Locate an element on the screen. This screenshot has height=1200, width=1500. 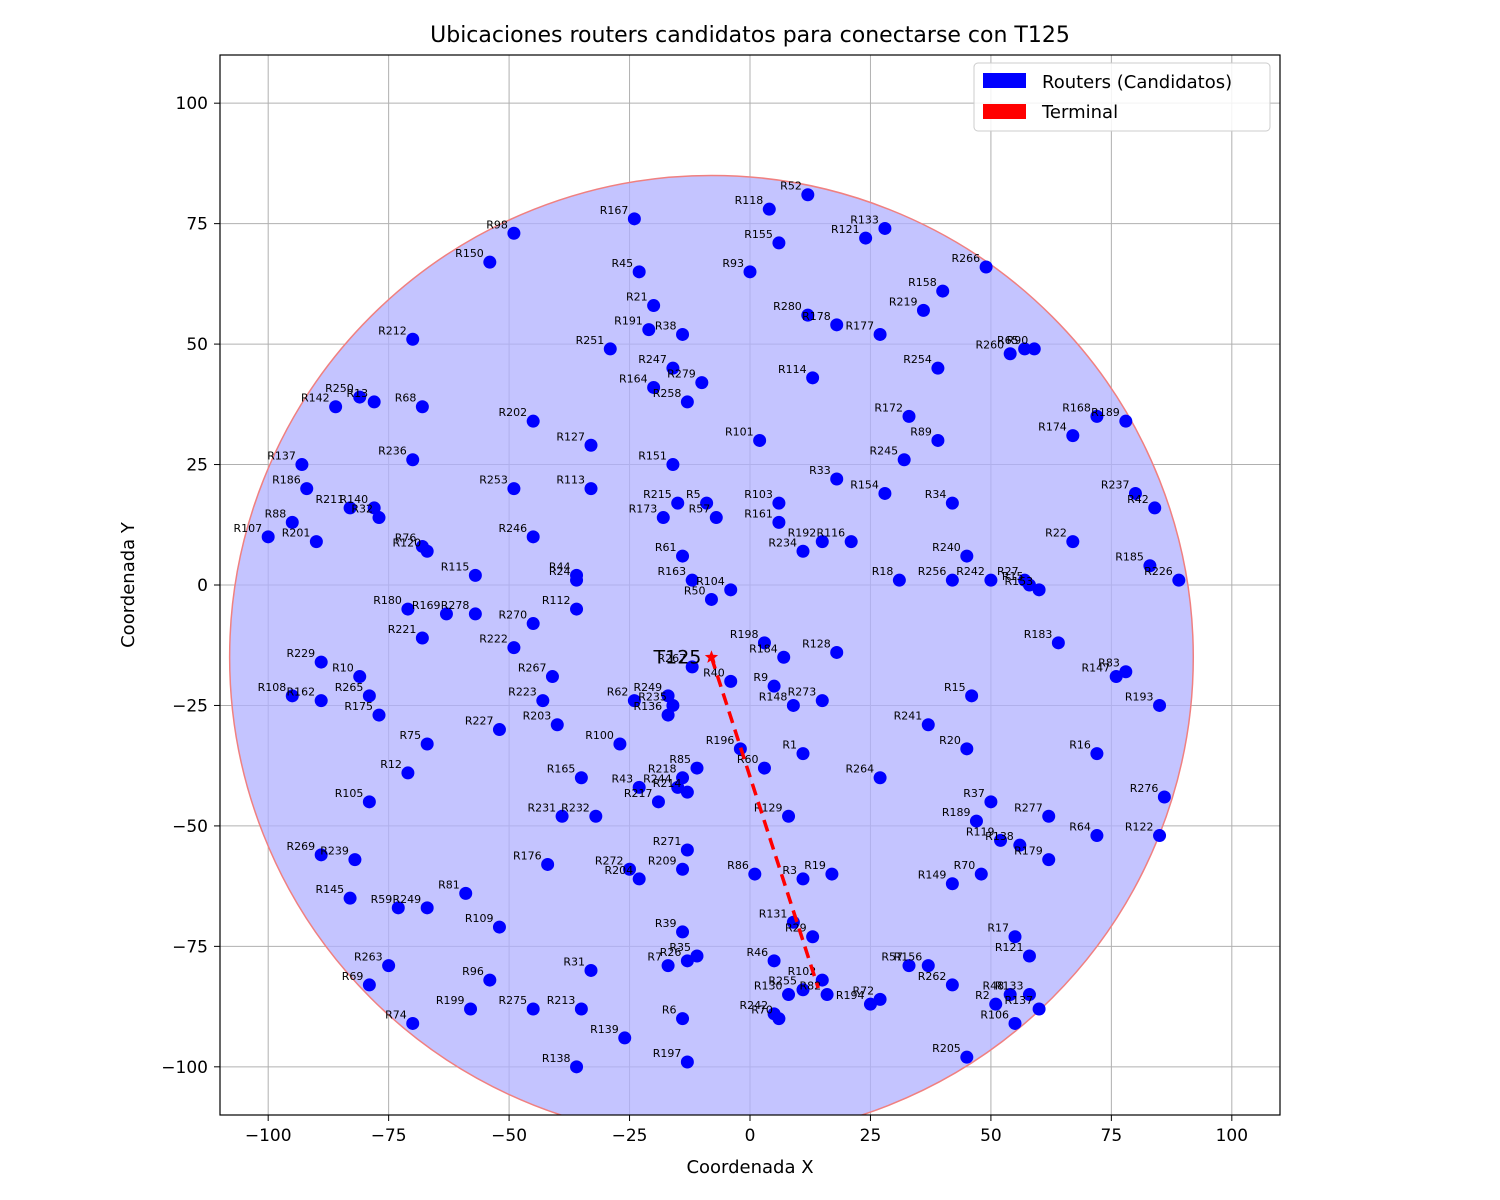
router-label: R154 is located at coordinates (864, 484).